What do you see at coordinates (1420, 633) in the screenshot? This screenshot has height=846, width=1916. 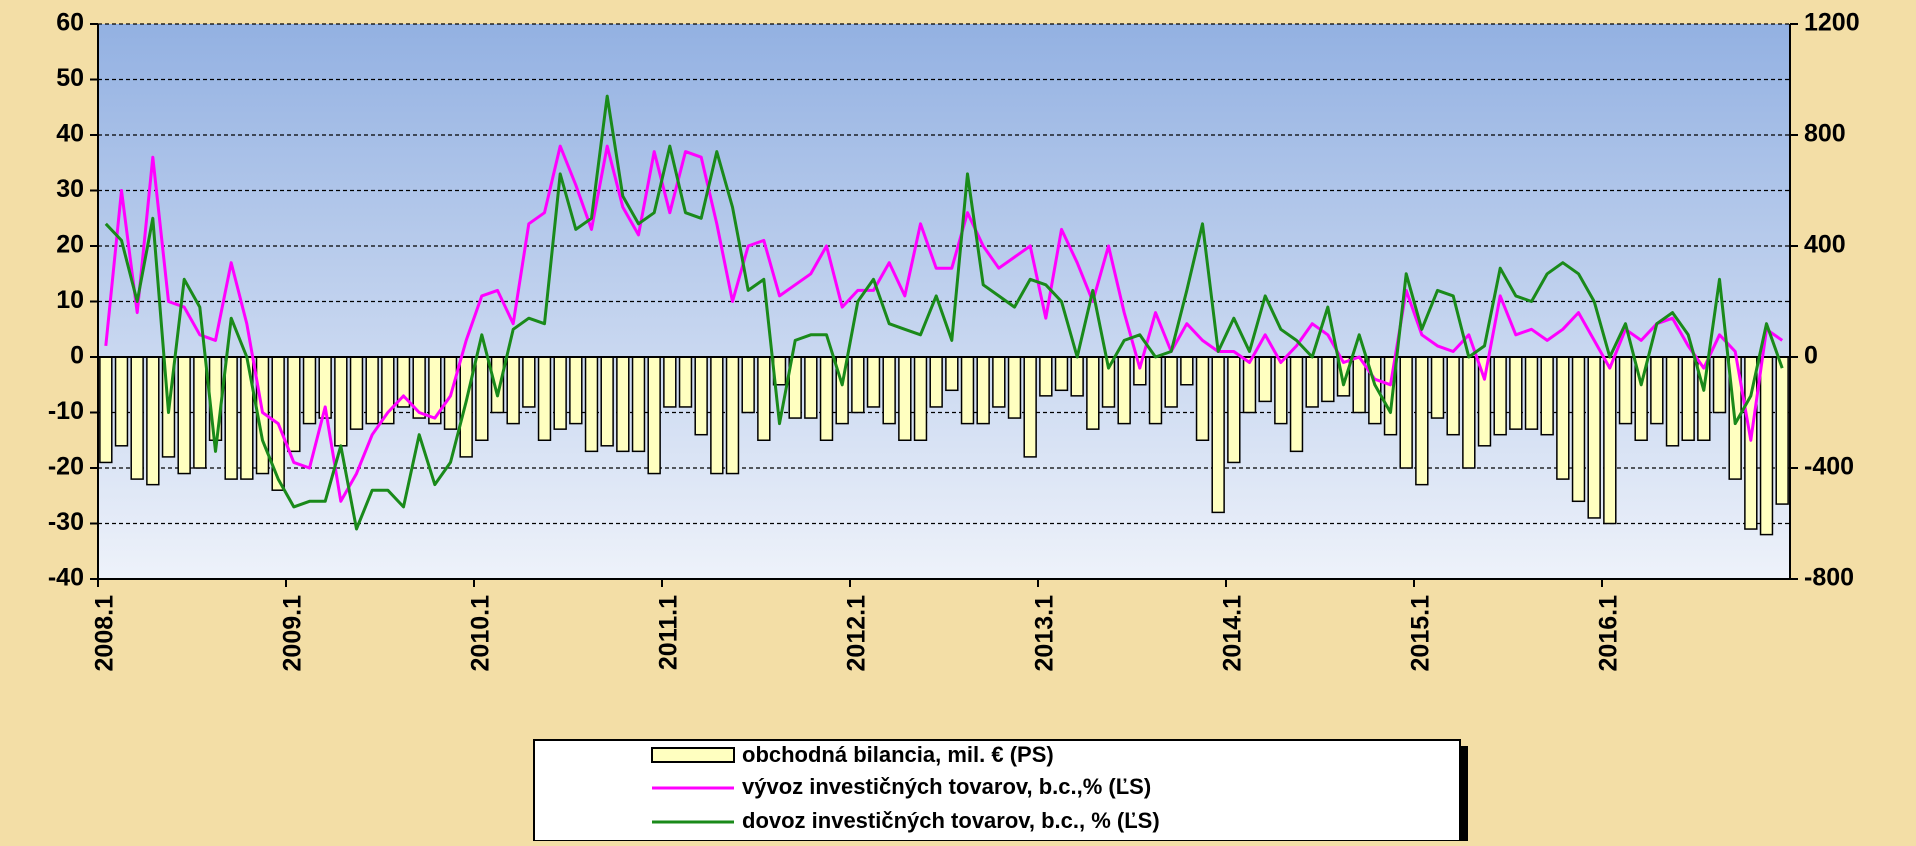 I see `x-tick-label: 2015.1` at bounding box center [1420, 633].